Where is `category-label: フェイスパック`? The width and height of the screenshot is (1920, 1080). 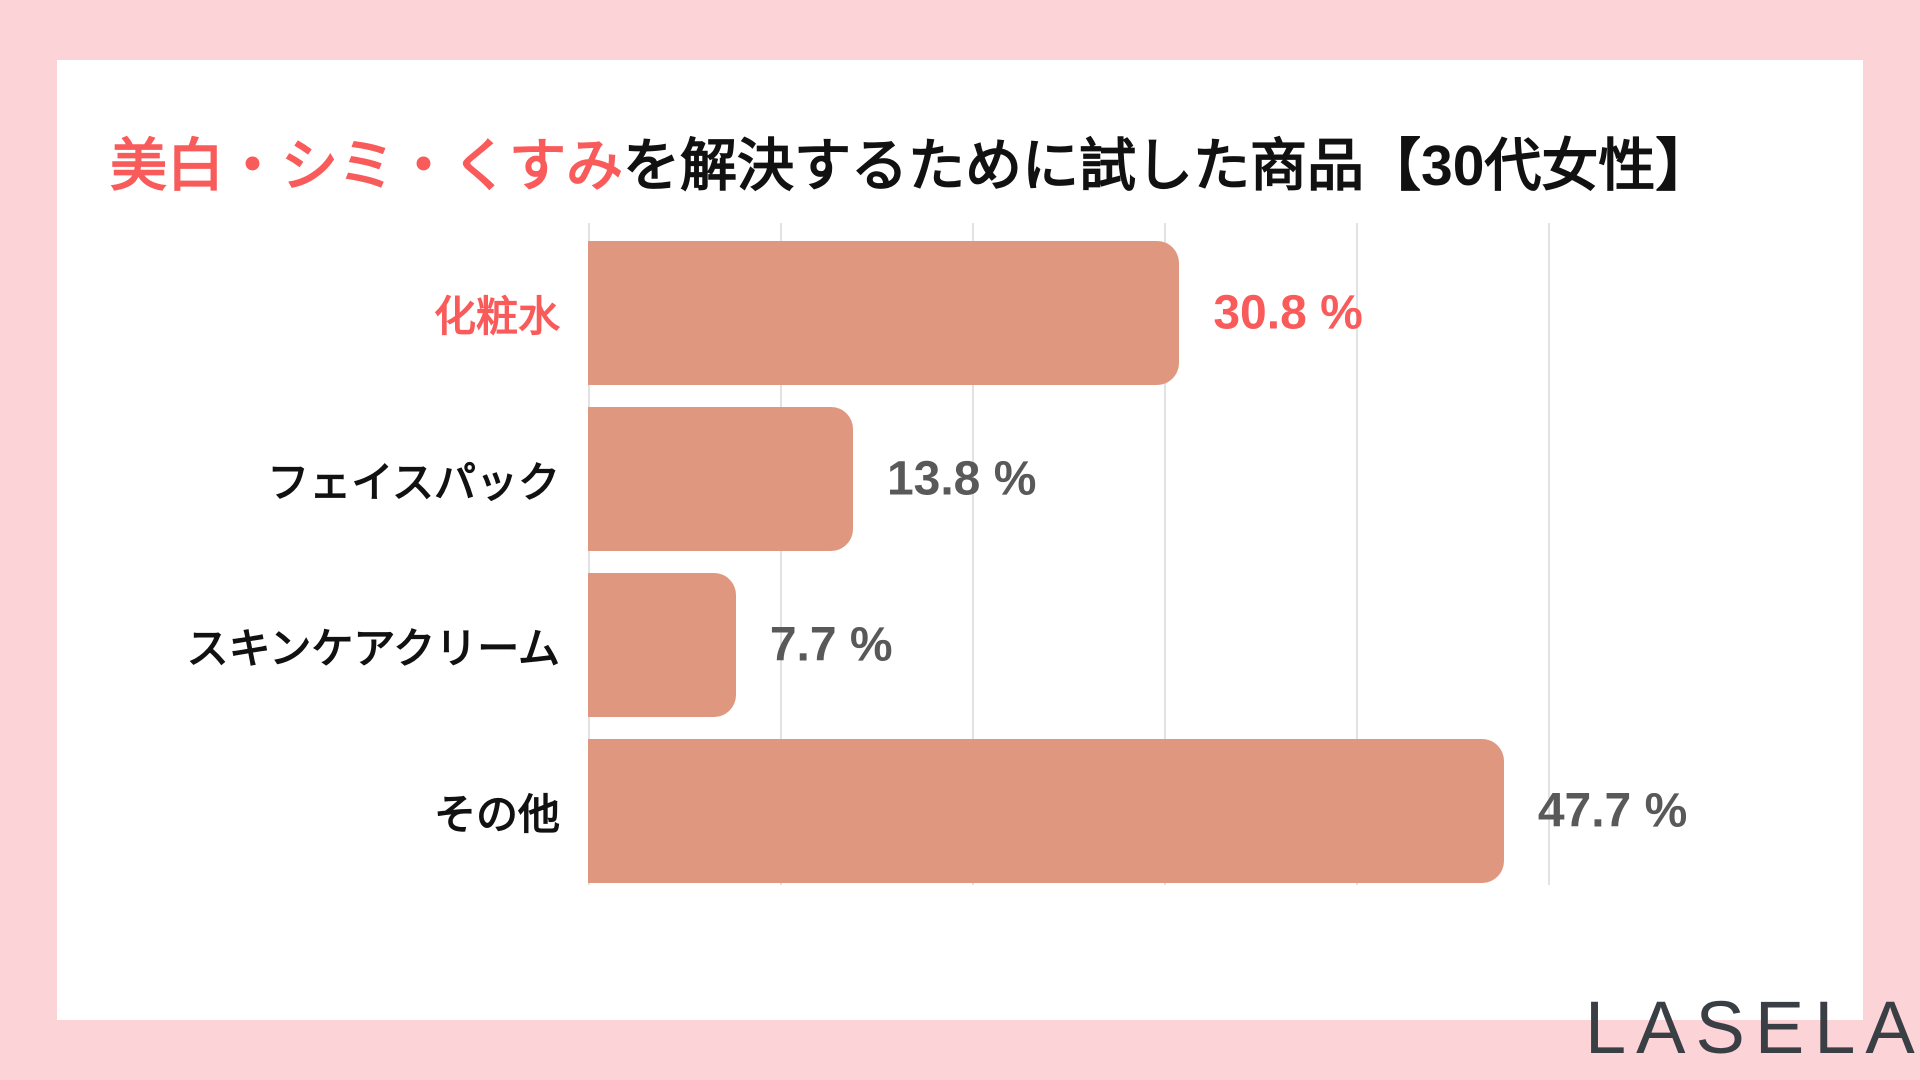
category-label: フェイスパック is located at coordinates (413, 482).